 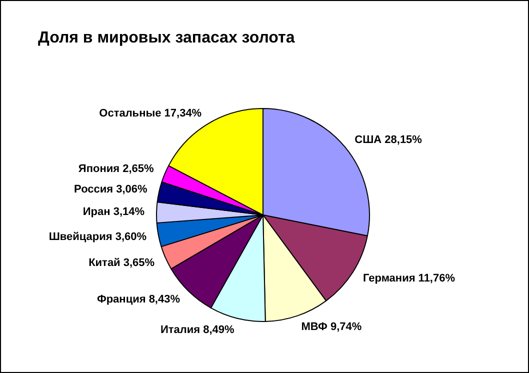 What do you see at coordinates (166, 37) in the screenshot?
I see `chart-title: Доля в мировых запасах золота` at bounding box center [166, 37].